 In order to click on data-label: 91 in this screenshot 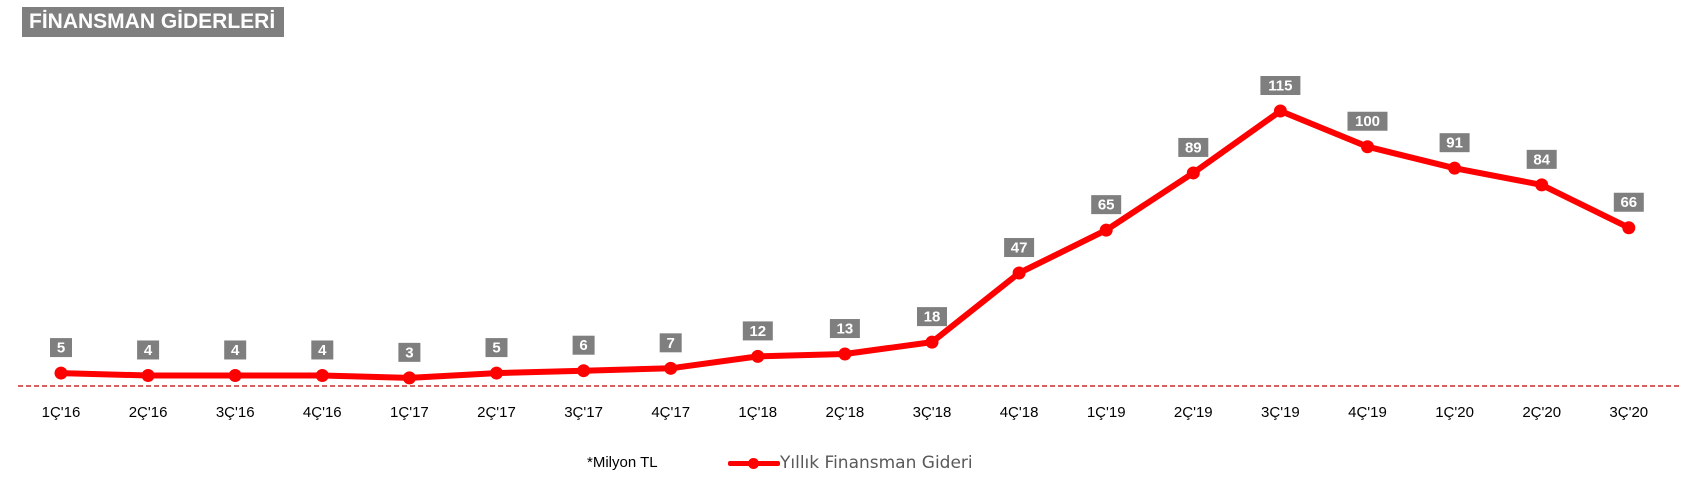, I will do `click(1454, 143)`.